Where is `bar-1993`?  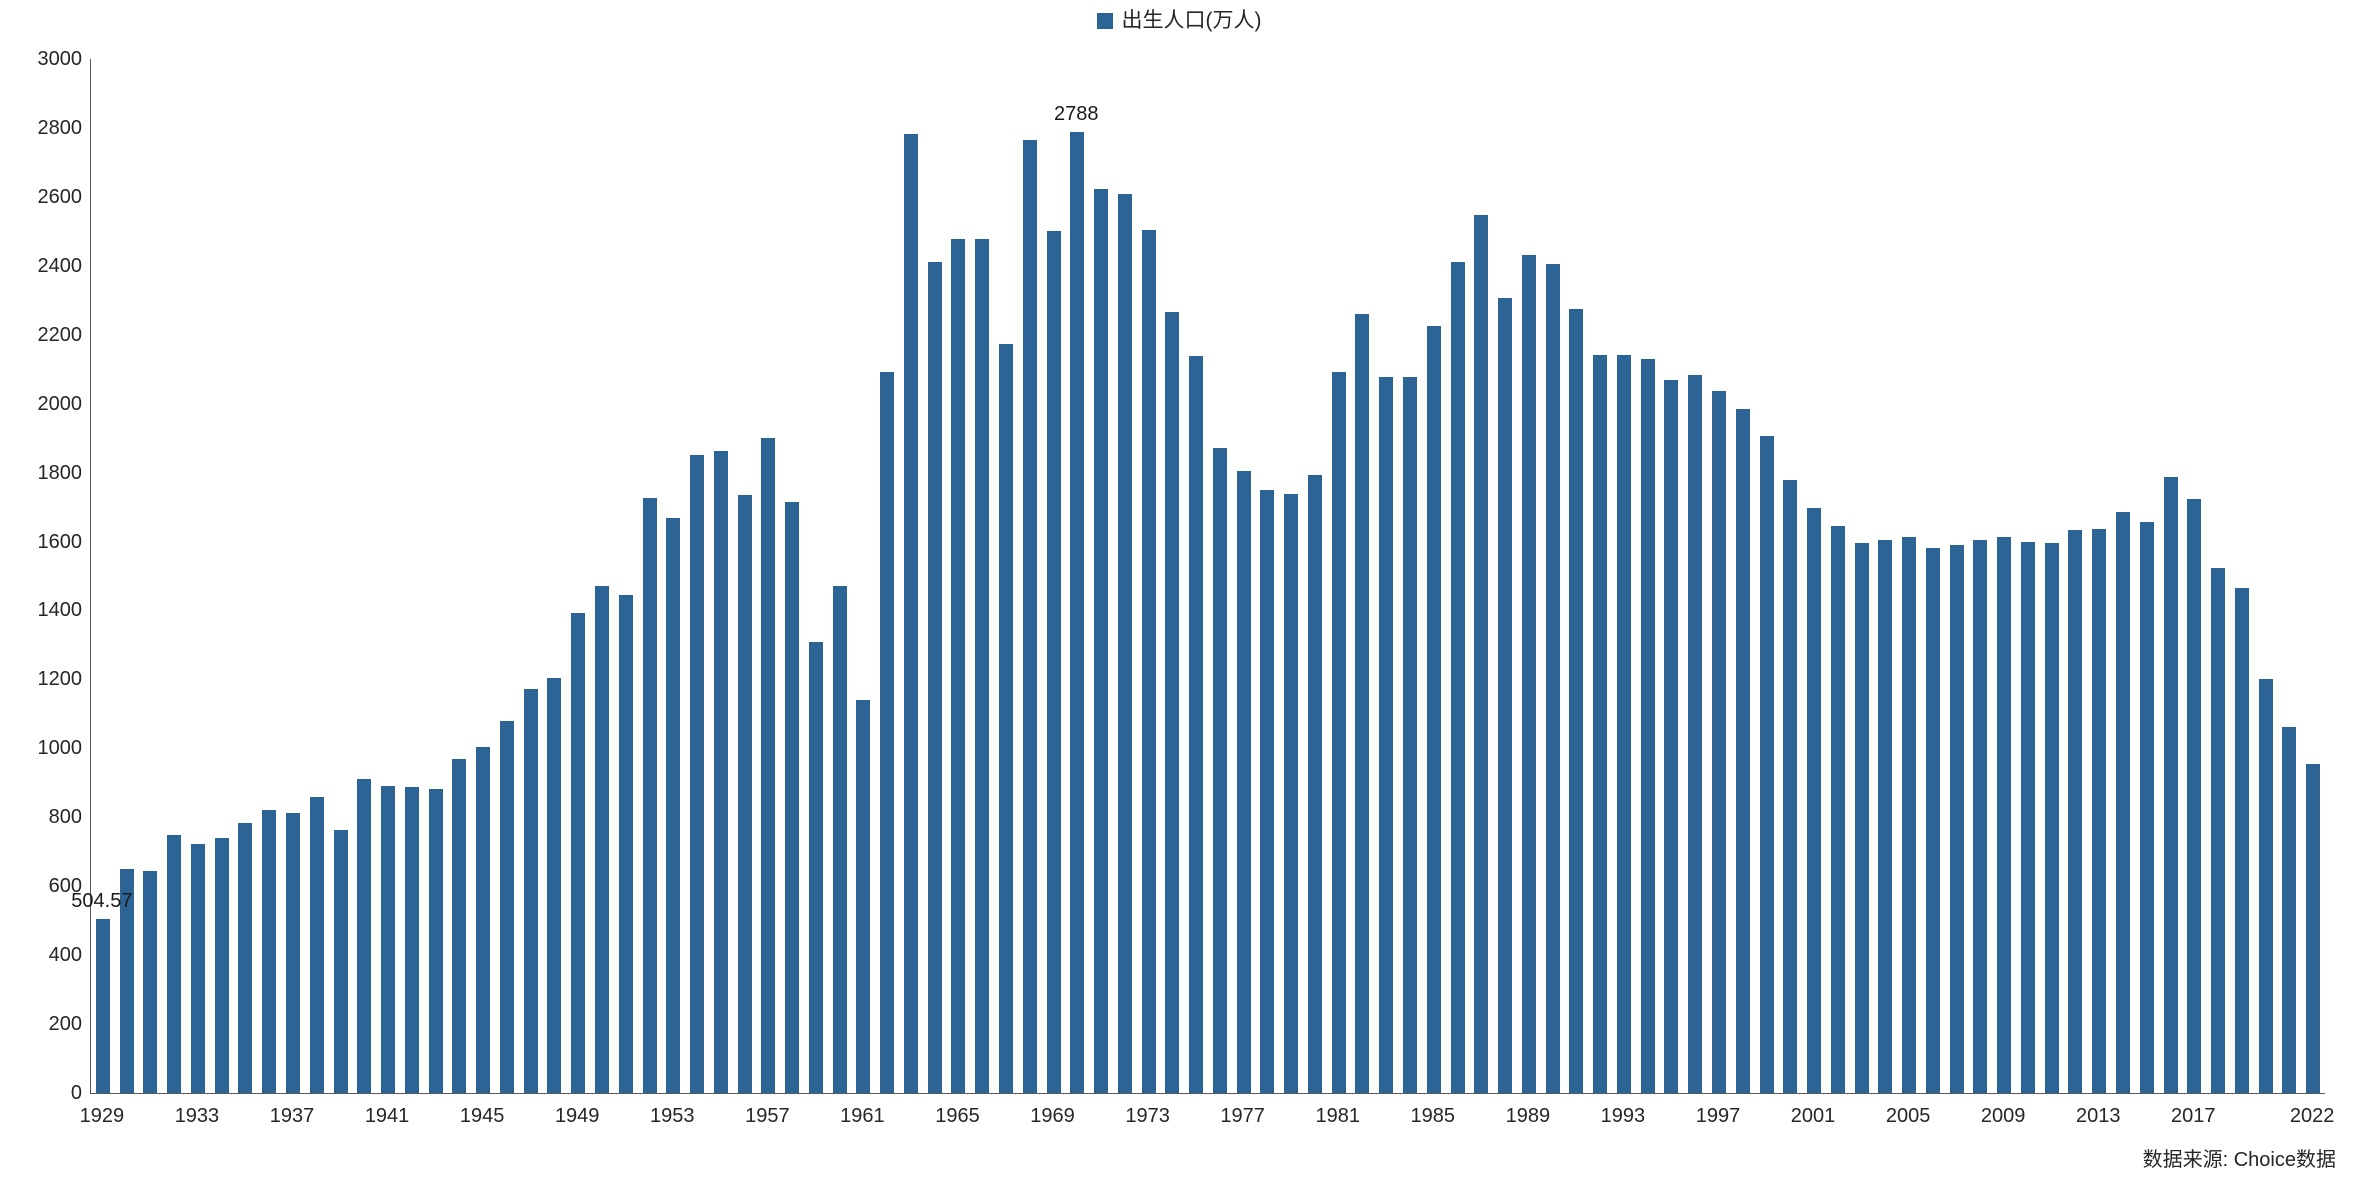 bar-1993 is located at coordinates (1623, 723).